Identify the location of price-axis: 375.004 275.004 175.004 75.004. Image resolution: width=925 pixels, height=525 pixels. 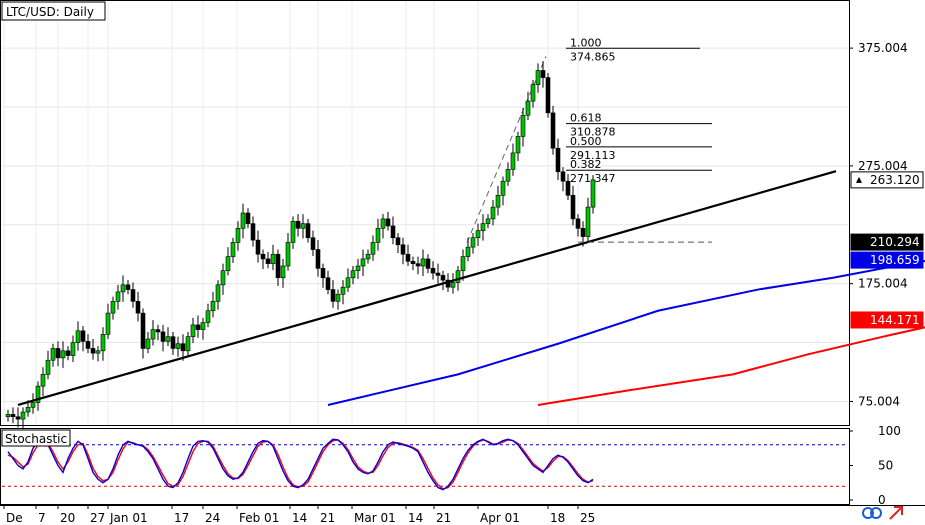
(878, 224).